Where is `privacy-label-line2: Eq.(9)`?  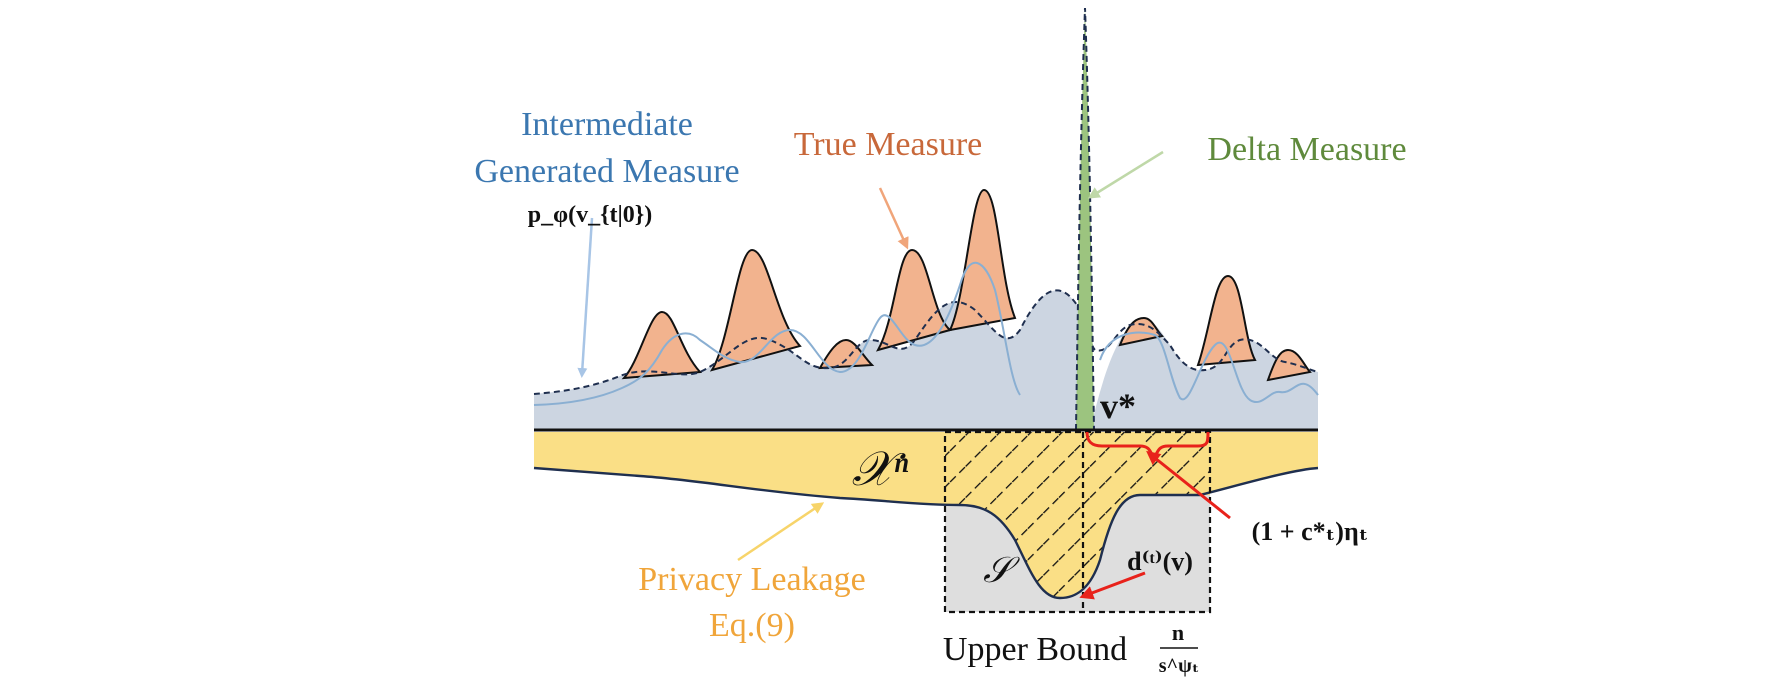
privacy-label-line2: Eq.(9) is located at coordinates (752, 625).